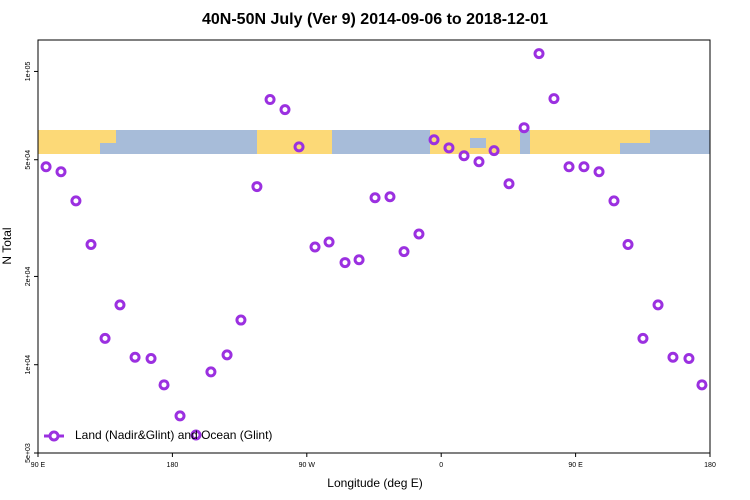 Image resolution: width=750 pixels, height=500 pixels. Describe the element at coordinates (28, 72) in the screenshot. I see `y-tick-label: 1e+05` at that location.